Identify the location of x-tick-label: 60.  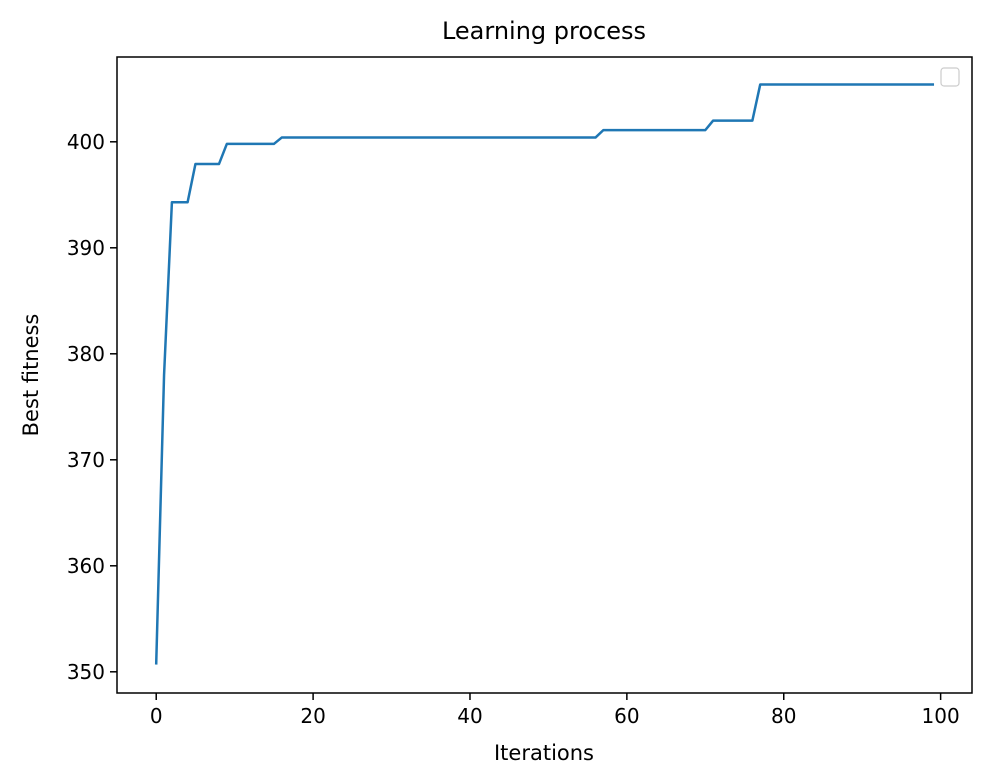
(626, 716).